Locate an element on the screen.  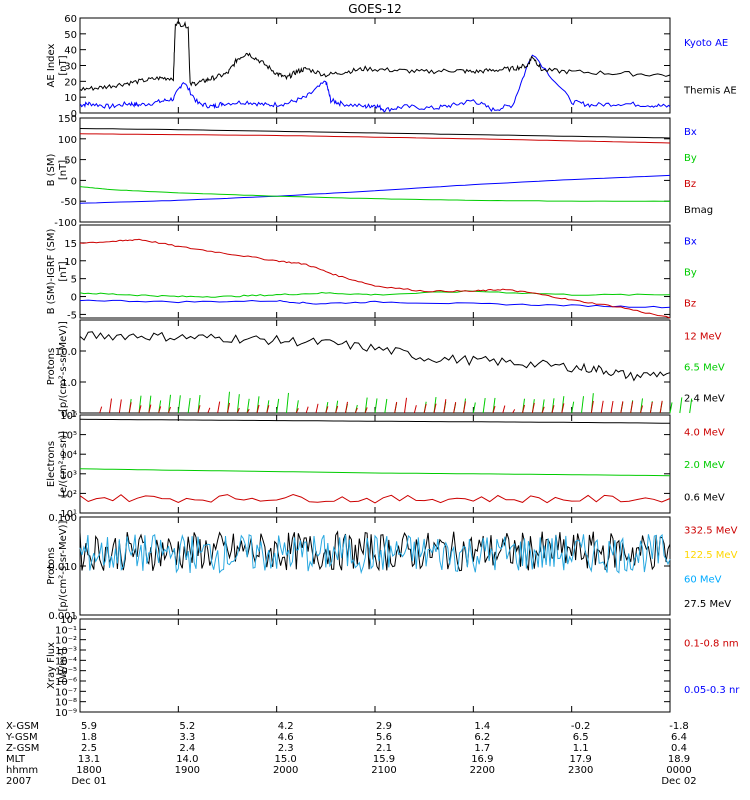
series-27-5-mev is located at coordinates (375, 551).